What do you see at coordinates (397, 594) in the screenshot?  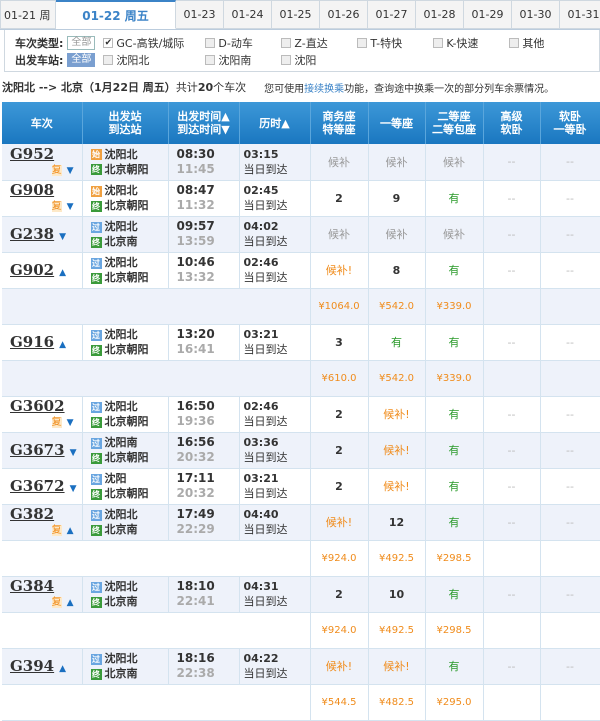 I see `seat-count: 10` at bounding box center [397, 594].